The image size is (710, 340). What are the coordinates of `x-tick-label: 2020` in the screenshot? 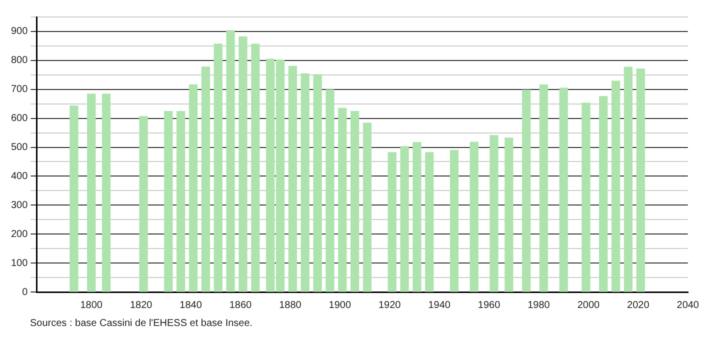 It's located at (638, 305).